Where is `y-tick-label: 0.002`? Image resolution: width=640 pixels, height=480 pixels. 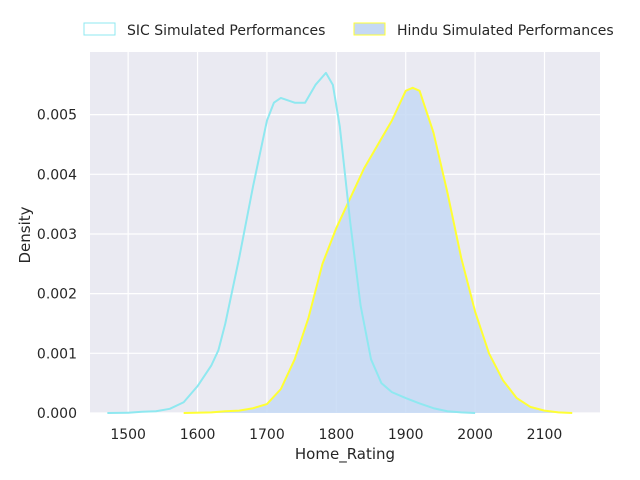 y-tick-label: 0.002 is located at coordinates (57, 295).